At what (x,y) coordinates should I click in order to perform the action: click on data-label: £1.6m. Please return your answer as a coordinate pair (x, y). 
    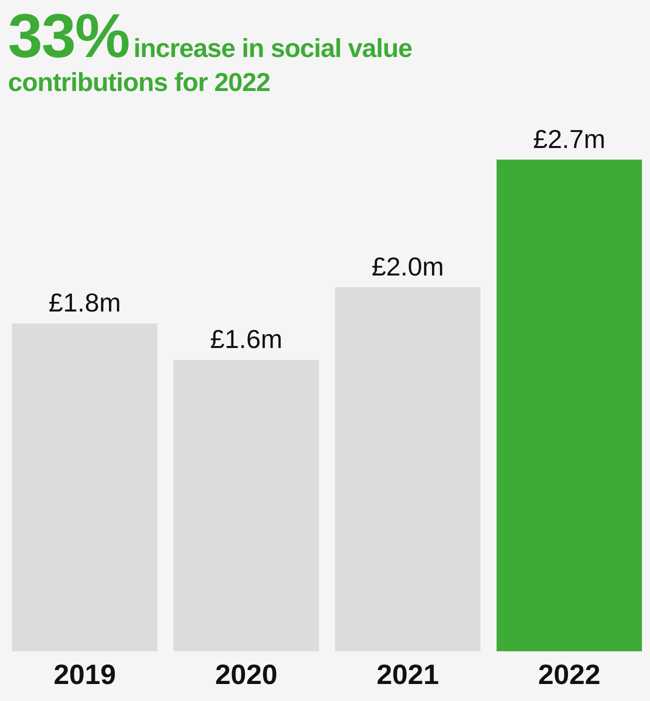
    Looking at the image, I should click on (246, 339).